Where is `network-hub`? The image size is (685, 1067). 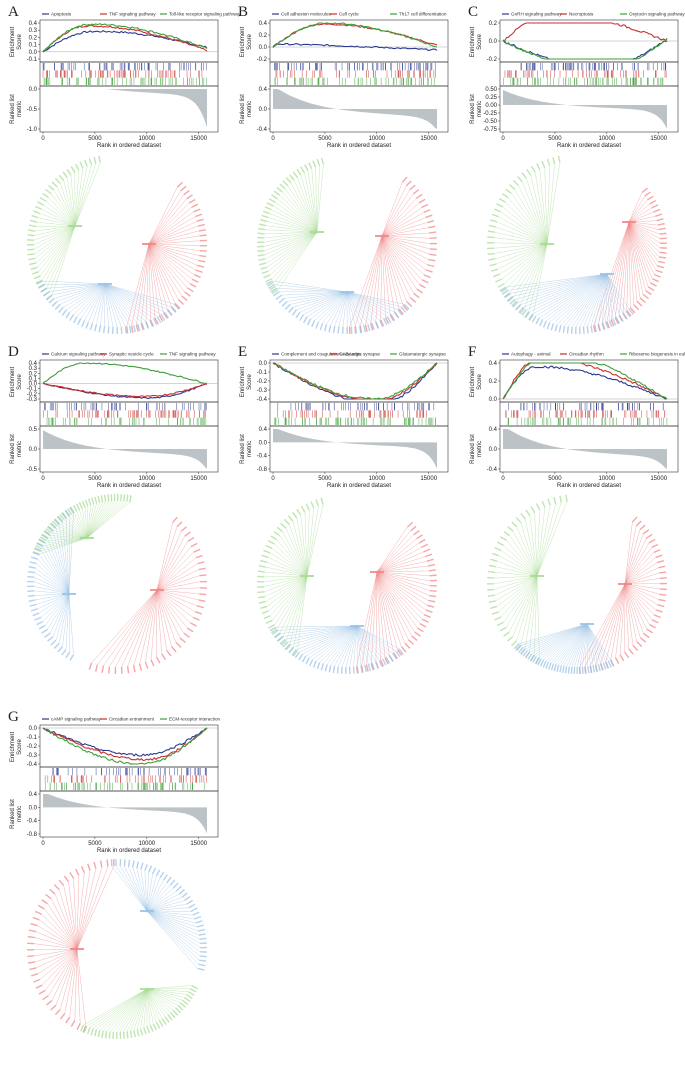 network-hub is located at coordinates (147, 911).